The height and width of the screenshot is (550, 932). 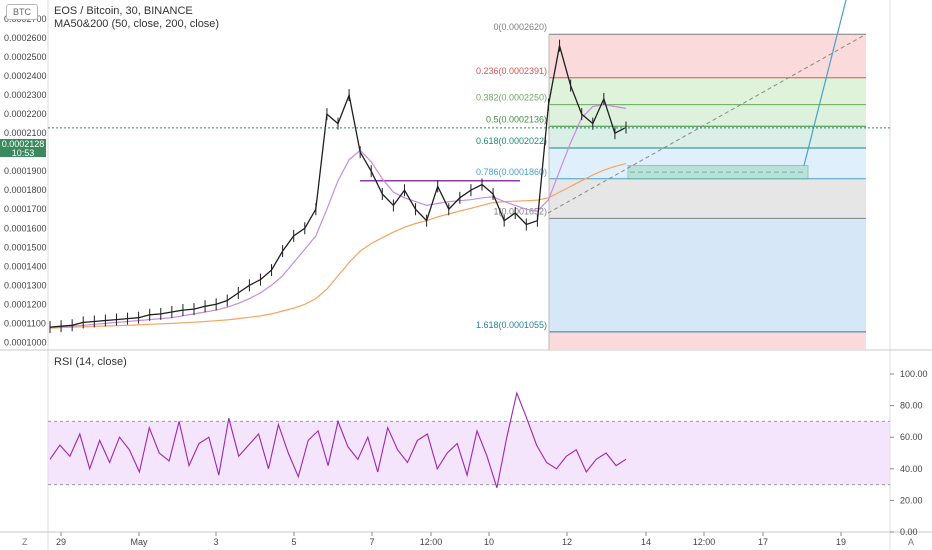 I want to click on x-tick-label: 10, so click(x=489, y=542).